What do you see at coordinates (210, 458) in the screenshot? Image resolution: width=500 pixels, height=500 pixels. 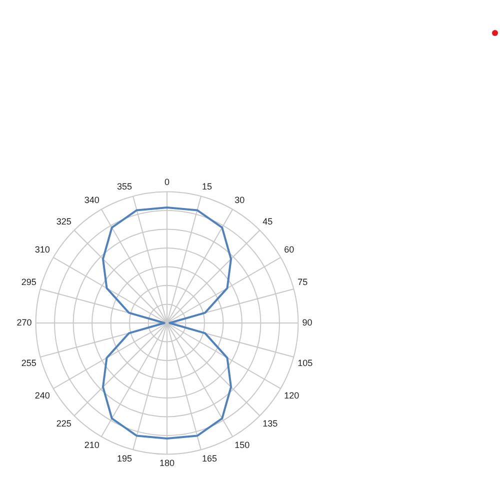 I see `spoke-label: 165` at bounding box center [210, 458].